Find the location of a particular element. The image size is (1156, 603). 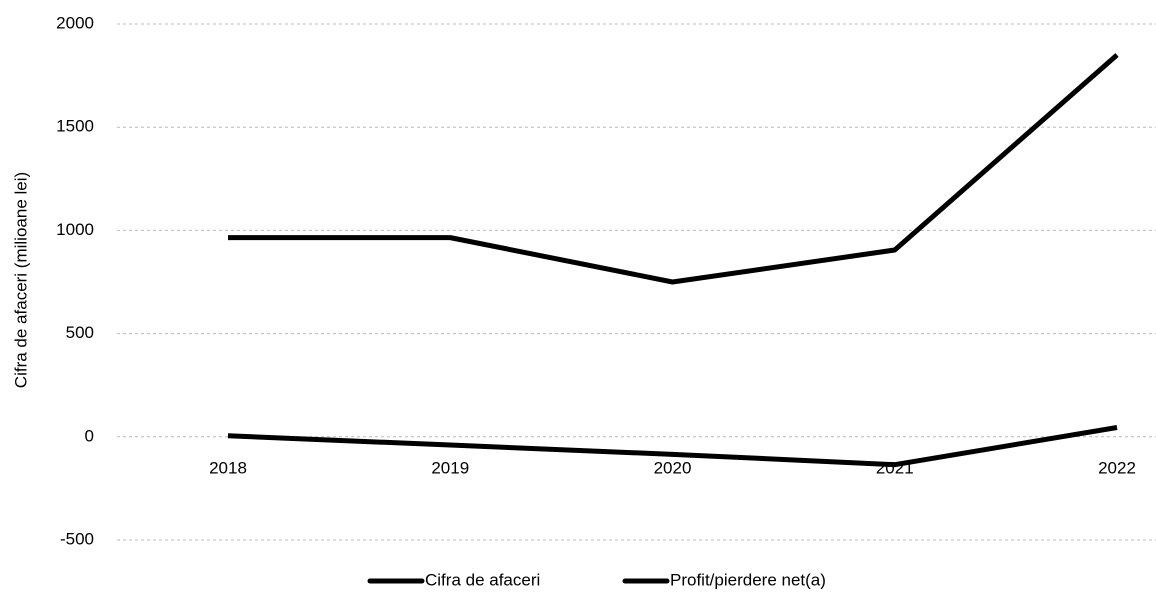

x-tick-label: 2018 is located at coordinates (228, 467).